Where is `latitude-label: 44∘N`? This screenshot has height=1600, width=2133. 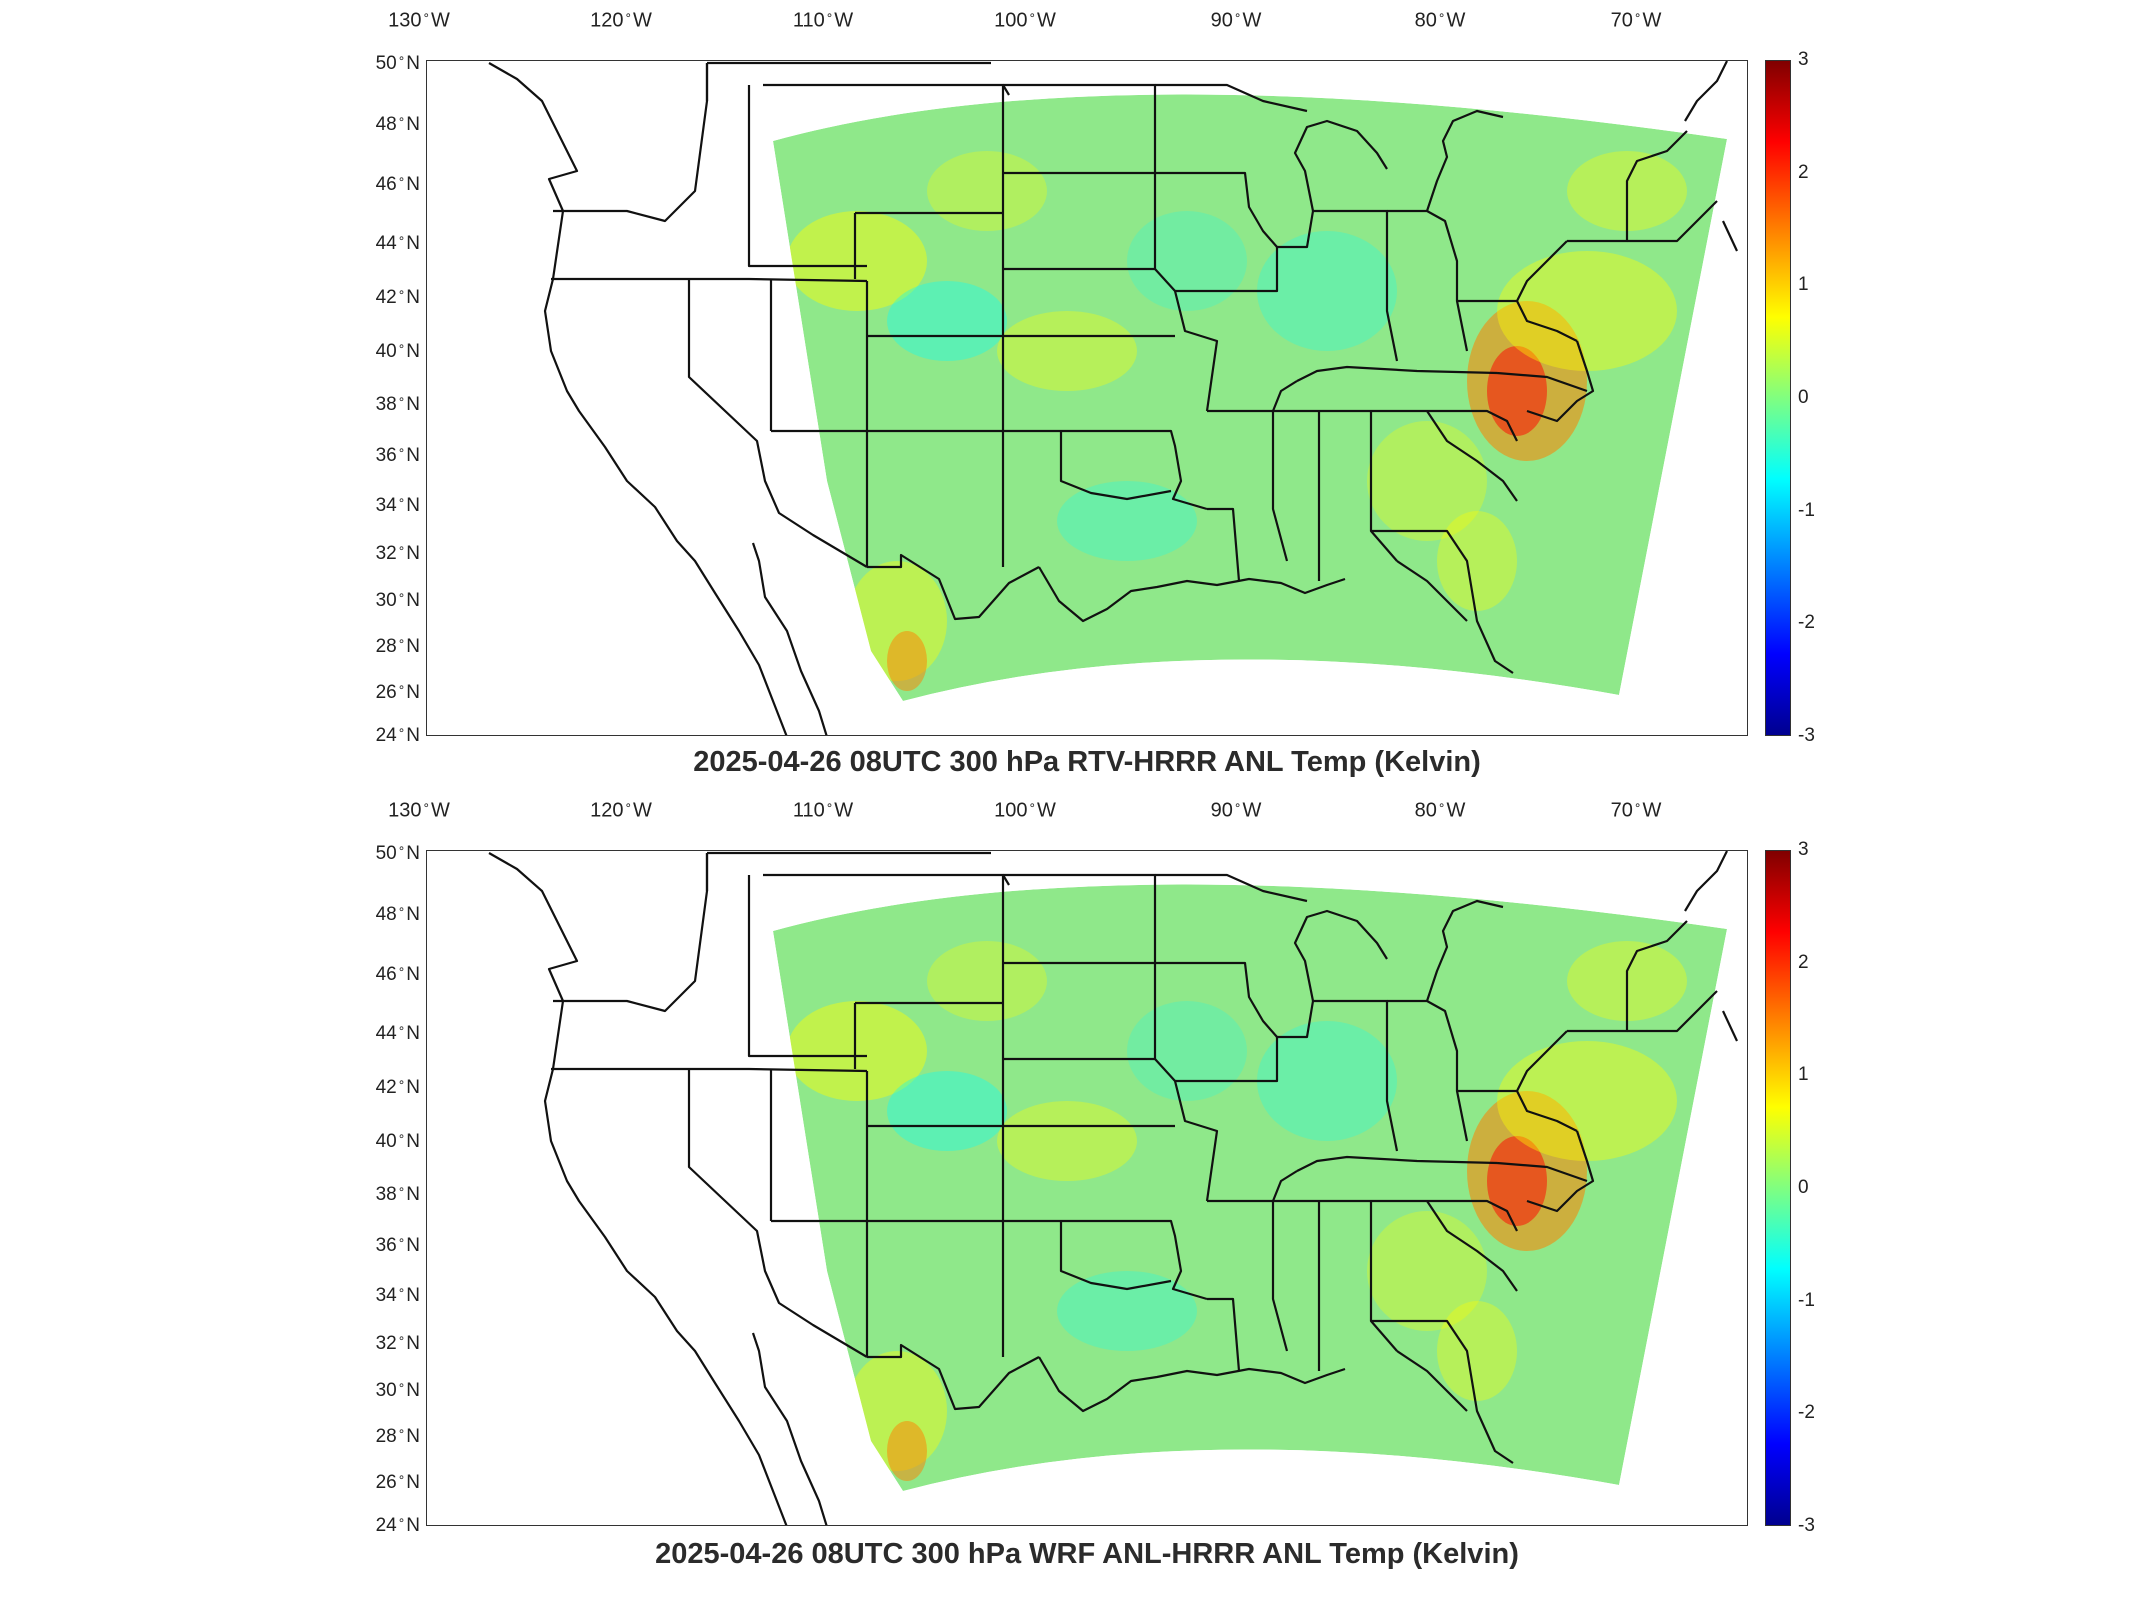
latitude-label: 44∘N is located at coordinates (397, 1032).